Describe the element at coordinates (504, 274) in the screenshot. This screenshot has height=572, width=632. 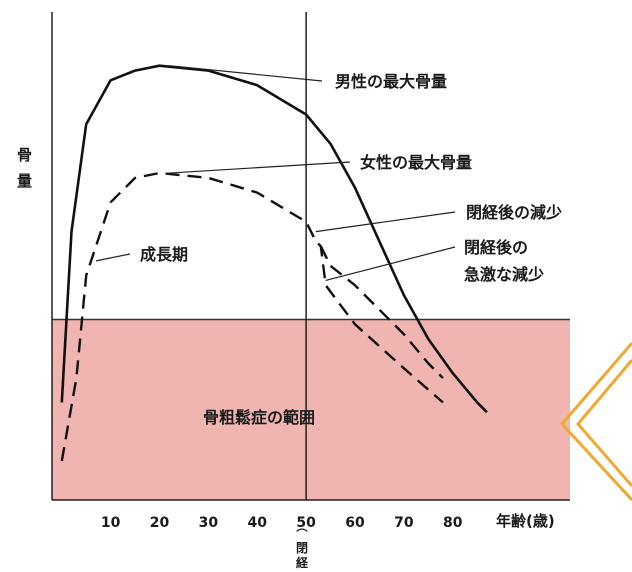
I see `annotation-label-5: 急激な減少` at that location.